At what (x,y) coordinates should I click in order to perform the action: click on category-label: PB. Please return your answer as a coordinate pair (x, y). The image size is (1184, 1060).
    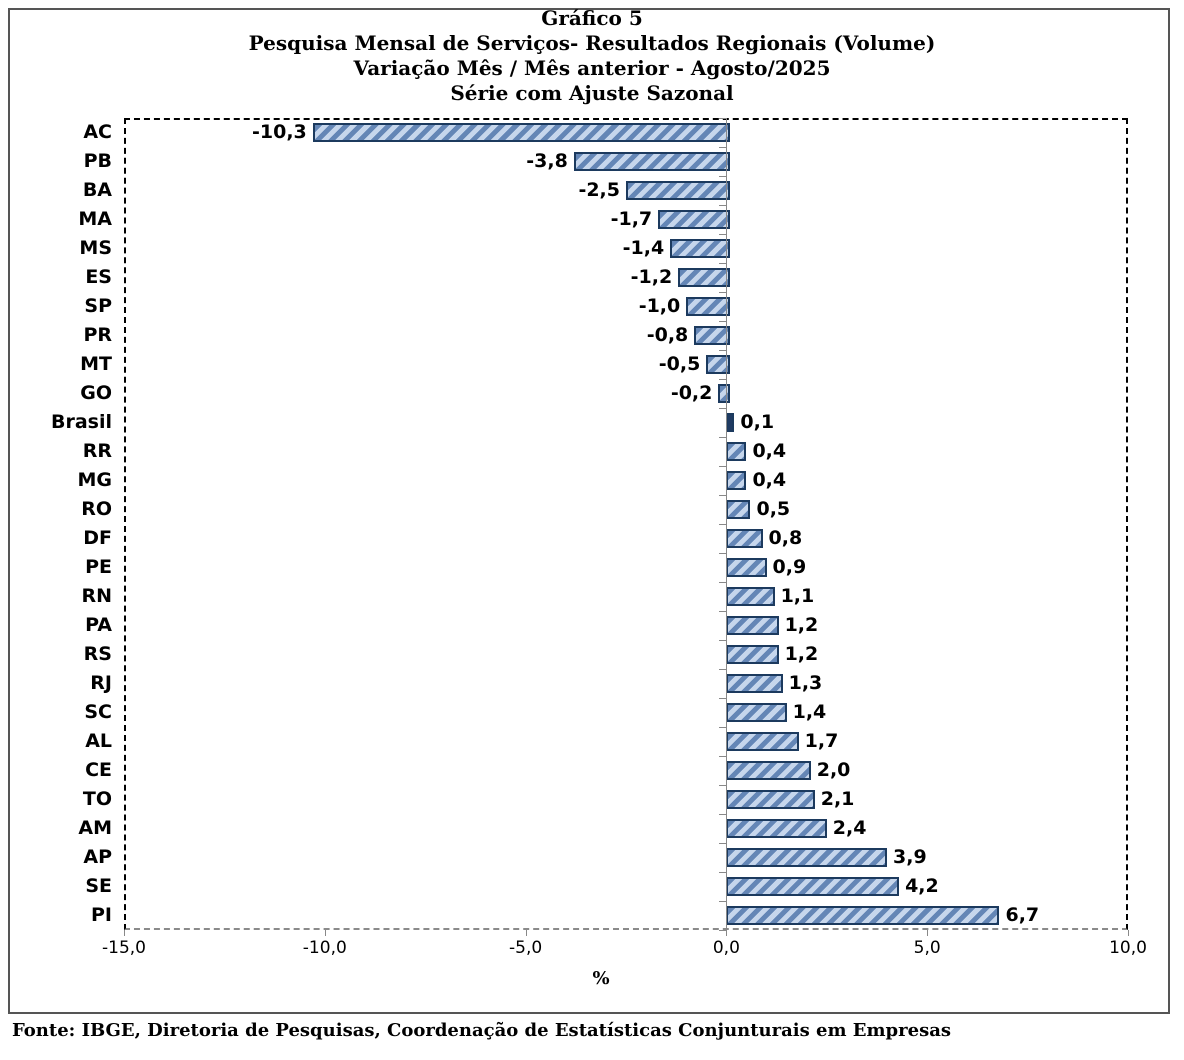
    Looking at the image, I should click on (97, 161).